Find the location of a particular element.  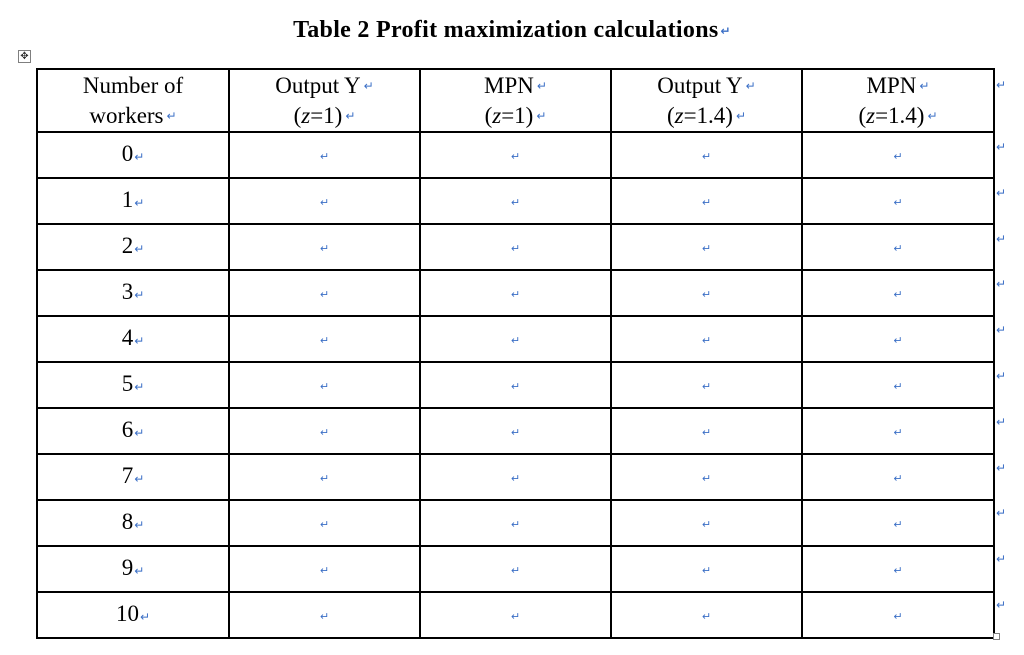

cell-number-of-workers: 5↵ is located at coordinates (133, 385).